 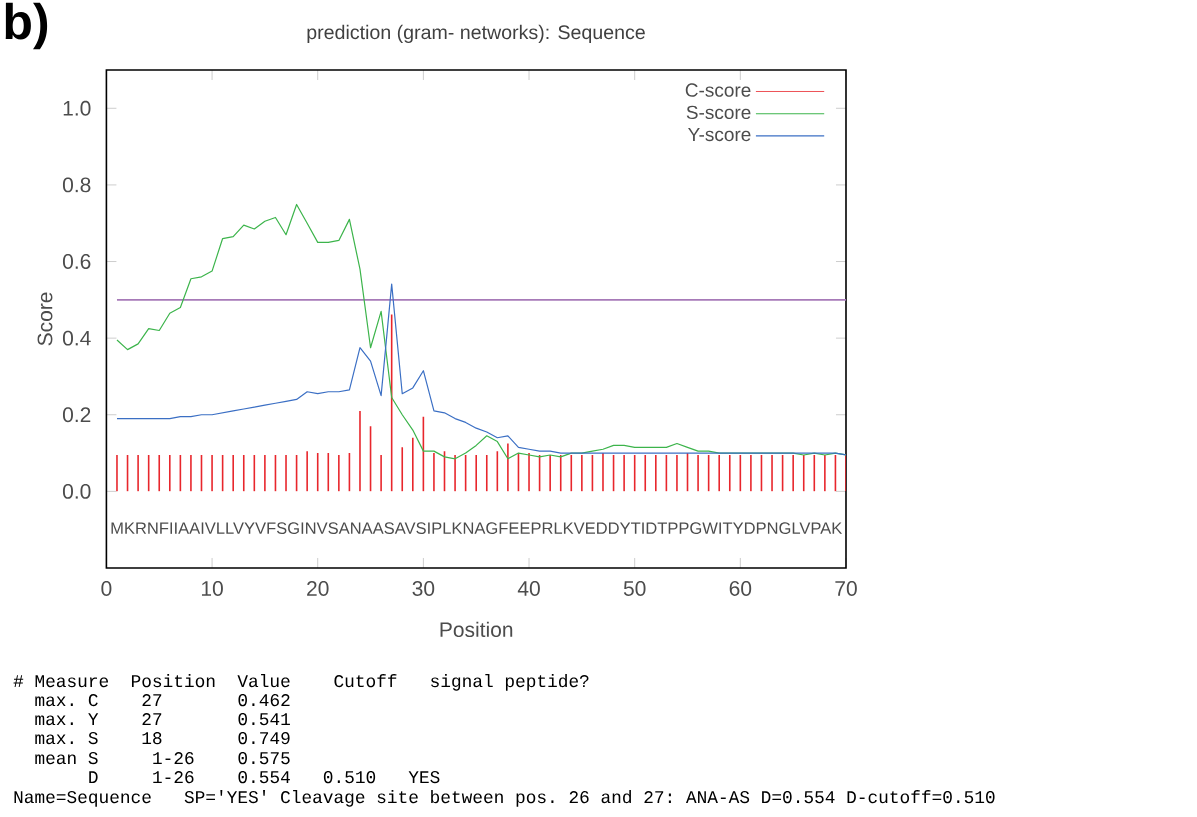 I want to click on annotation: MKRNFIIAAIVLLVYVFSGINVSANAASAVSIPLKNAGFEEPRLKVEDDYTIDTPPGWITYDPNGLVPAK, so click(x=477, y=528).